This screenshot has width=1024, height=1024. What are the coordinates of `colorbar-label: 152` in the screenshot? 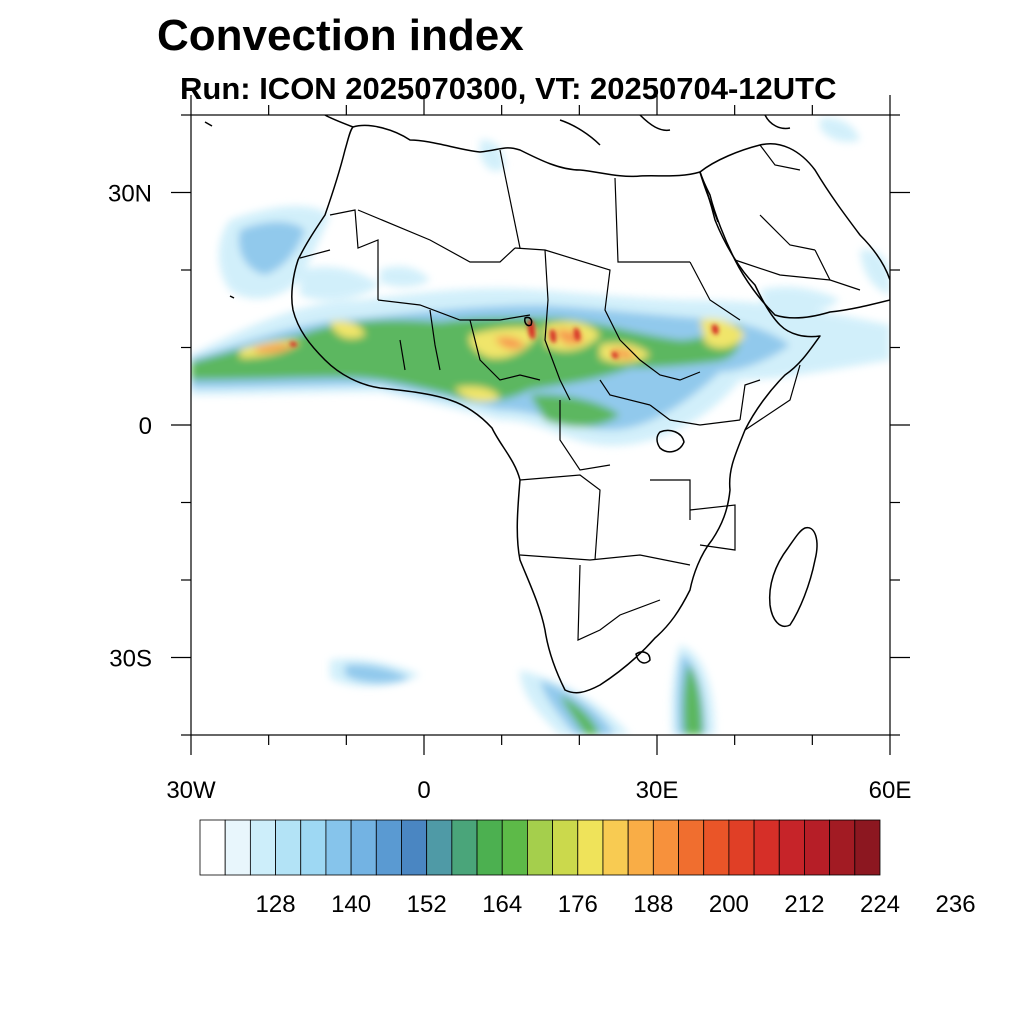 It's located at (427, 904).